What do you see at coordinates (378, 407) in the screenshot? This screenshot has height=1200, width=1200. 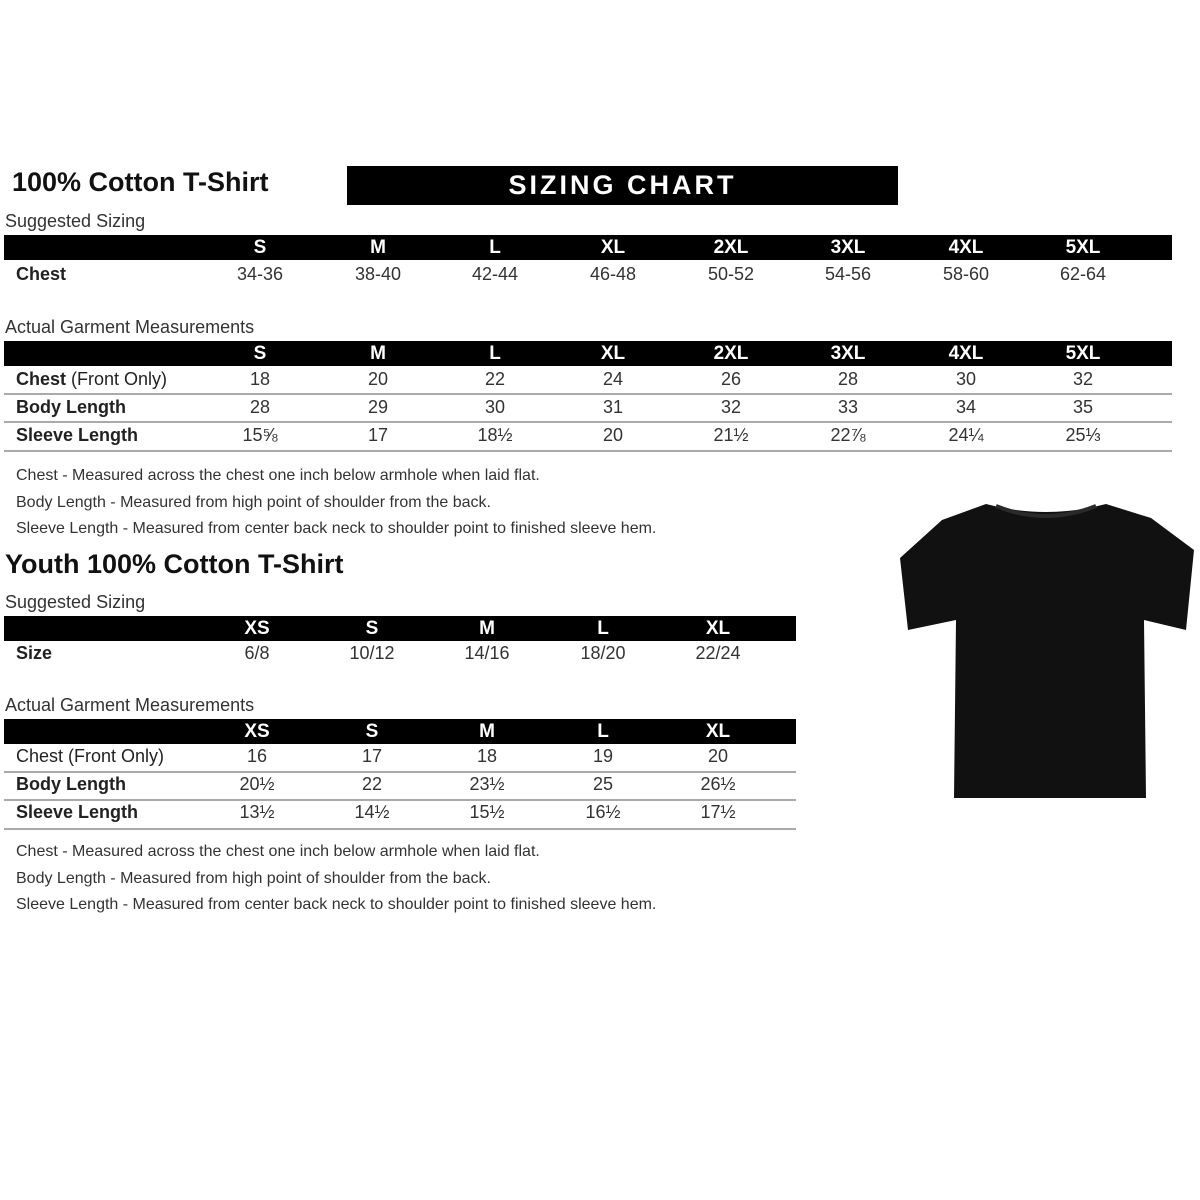 I see `table-cell: 29` at bounding box center [378, 407].